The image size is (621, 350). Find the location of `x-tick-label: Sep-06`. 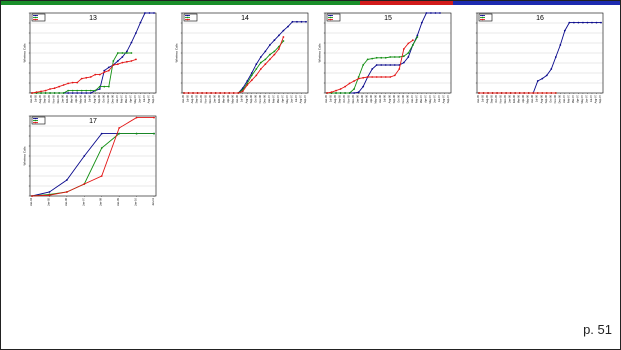

x-tick-label: Sep-06 is located at coordinates (99, 98).